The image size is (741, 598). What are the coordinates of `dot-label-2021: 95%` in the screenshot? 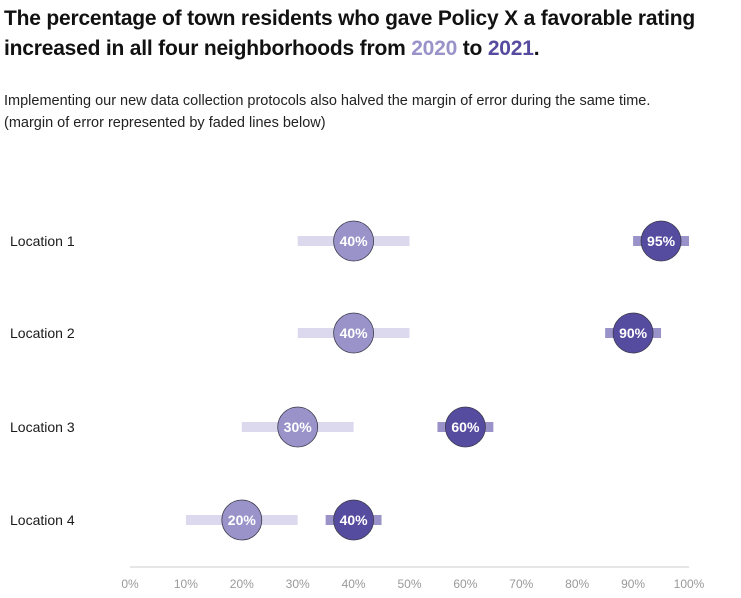 It's located at (661, 241).